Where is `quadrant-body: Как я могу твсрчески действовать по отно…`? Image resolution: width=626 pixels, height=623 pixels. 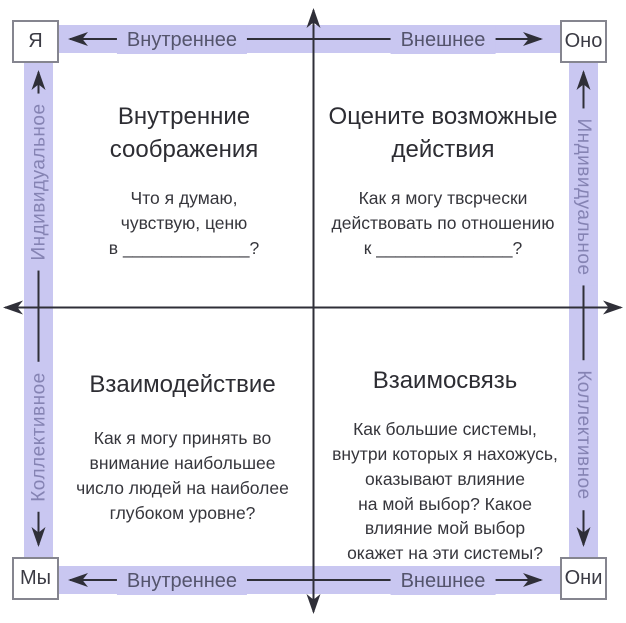
quadrant-body: Как я могу твсрчески действовать по отно… is located at coordinates (443, 223).